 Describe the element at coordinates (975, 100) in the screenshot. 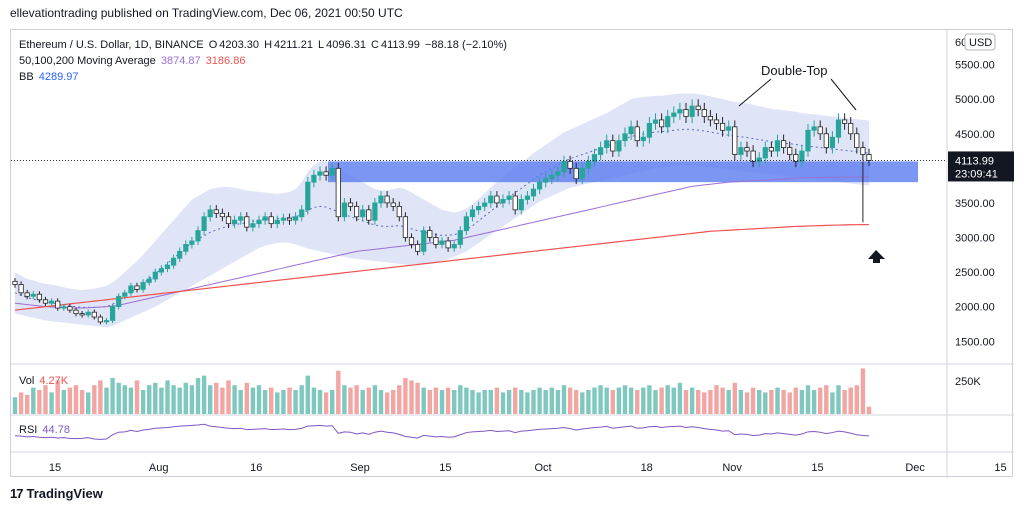

I see `y-tick-label: 5000.00` at that location.